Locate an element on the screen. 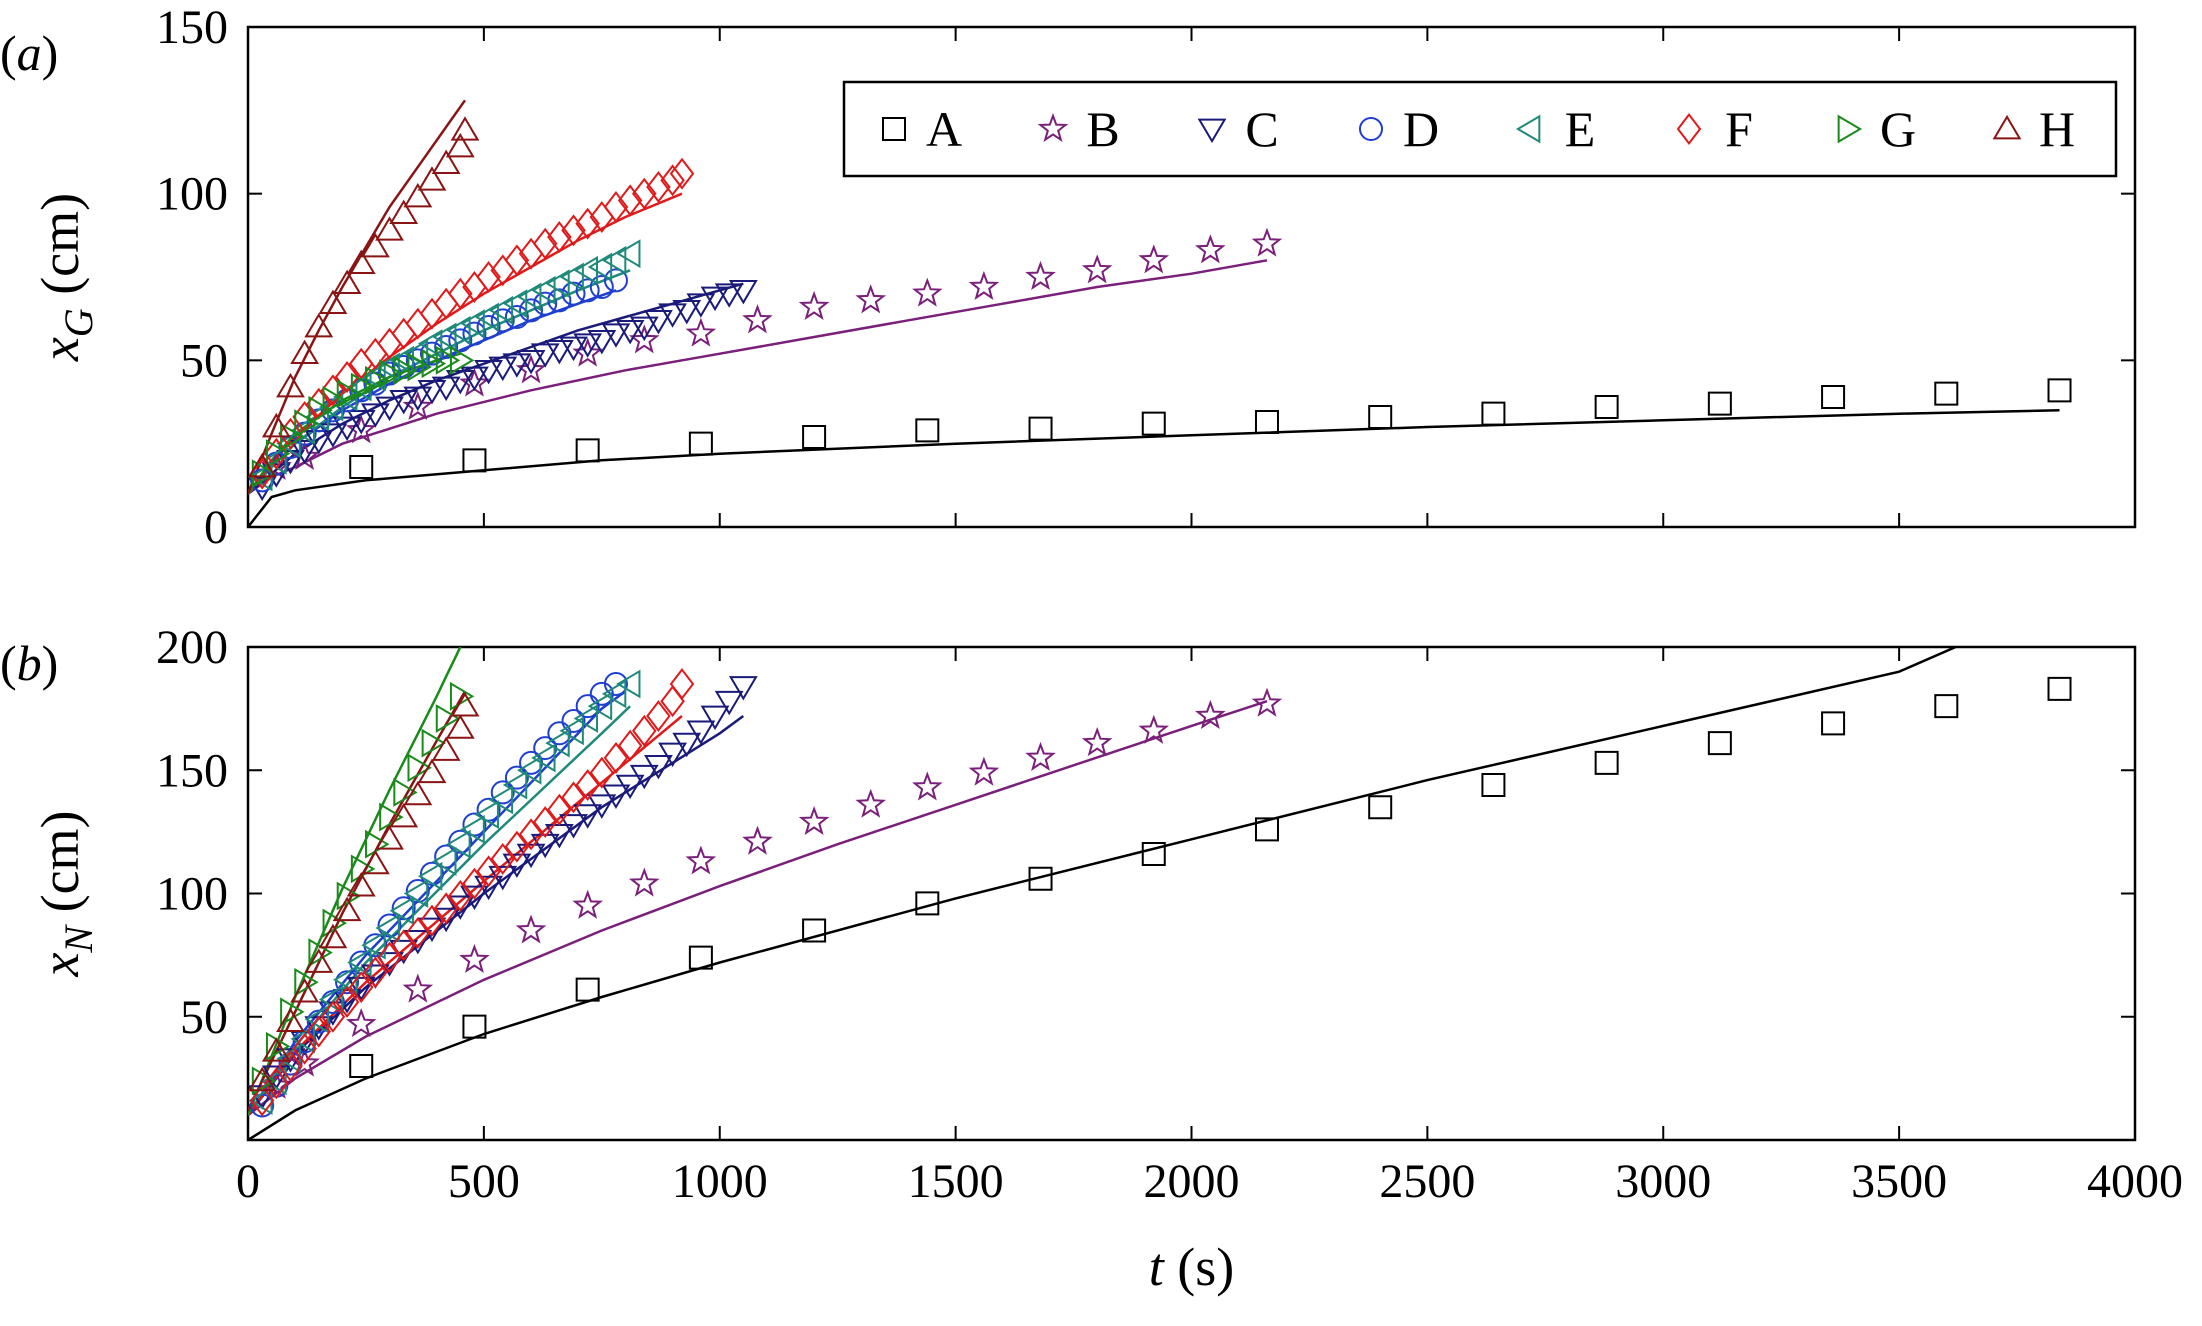 The width and height of the screenshot is (2202, 1326). series-A is located at coordinates (1210, 428).